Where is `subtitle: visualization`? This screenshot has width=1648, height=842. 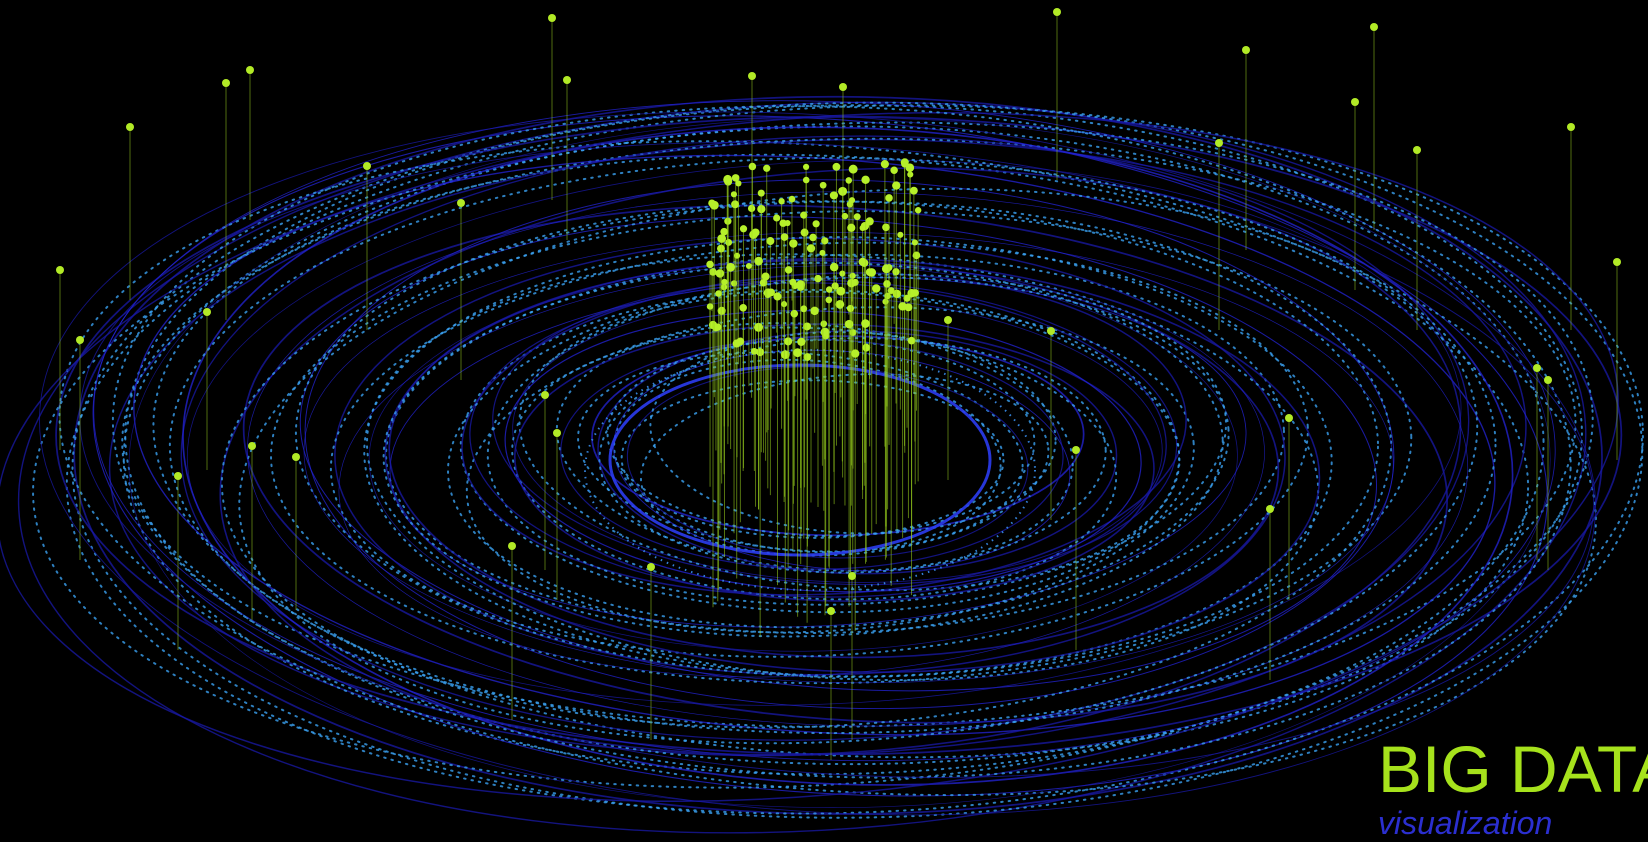 subtitle: visualization is located at coordinates (1465, 823).